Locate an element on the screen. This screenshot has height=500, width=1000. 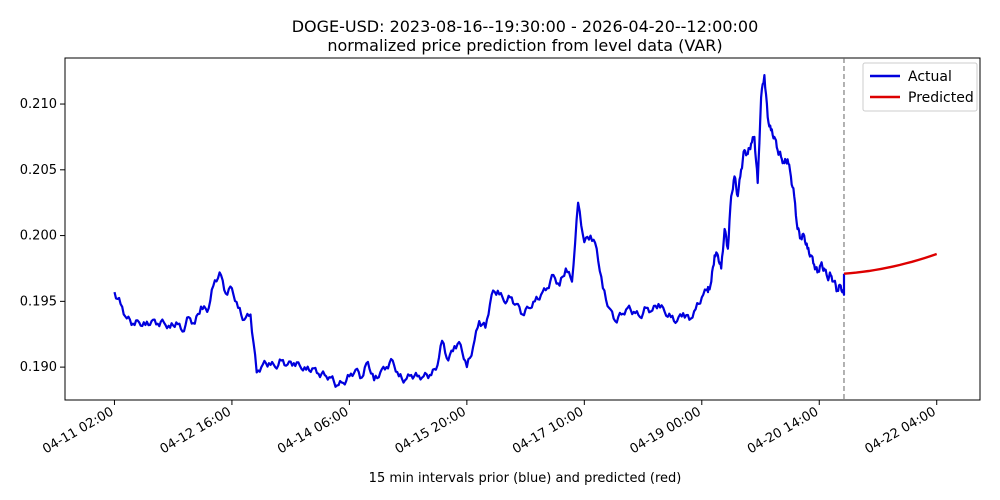
y-tick-label: 0.195 is located at coordinates (38, 301).